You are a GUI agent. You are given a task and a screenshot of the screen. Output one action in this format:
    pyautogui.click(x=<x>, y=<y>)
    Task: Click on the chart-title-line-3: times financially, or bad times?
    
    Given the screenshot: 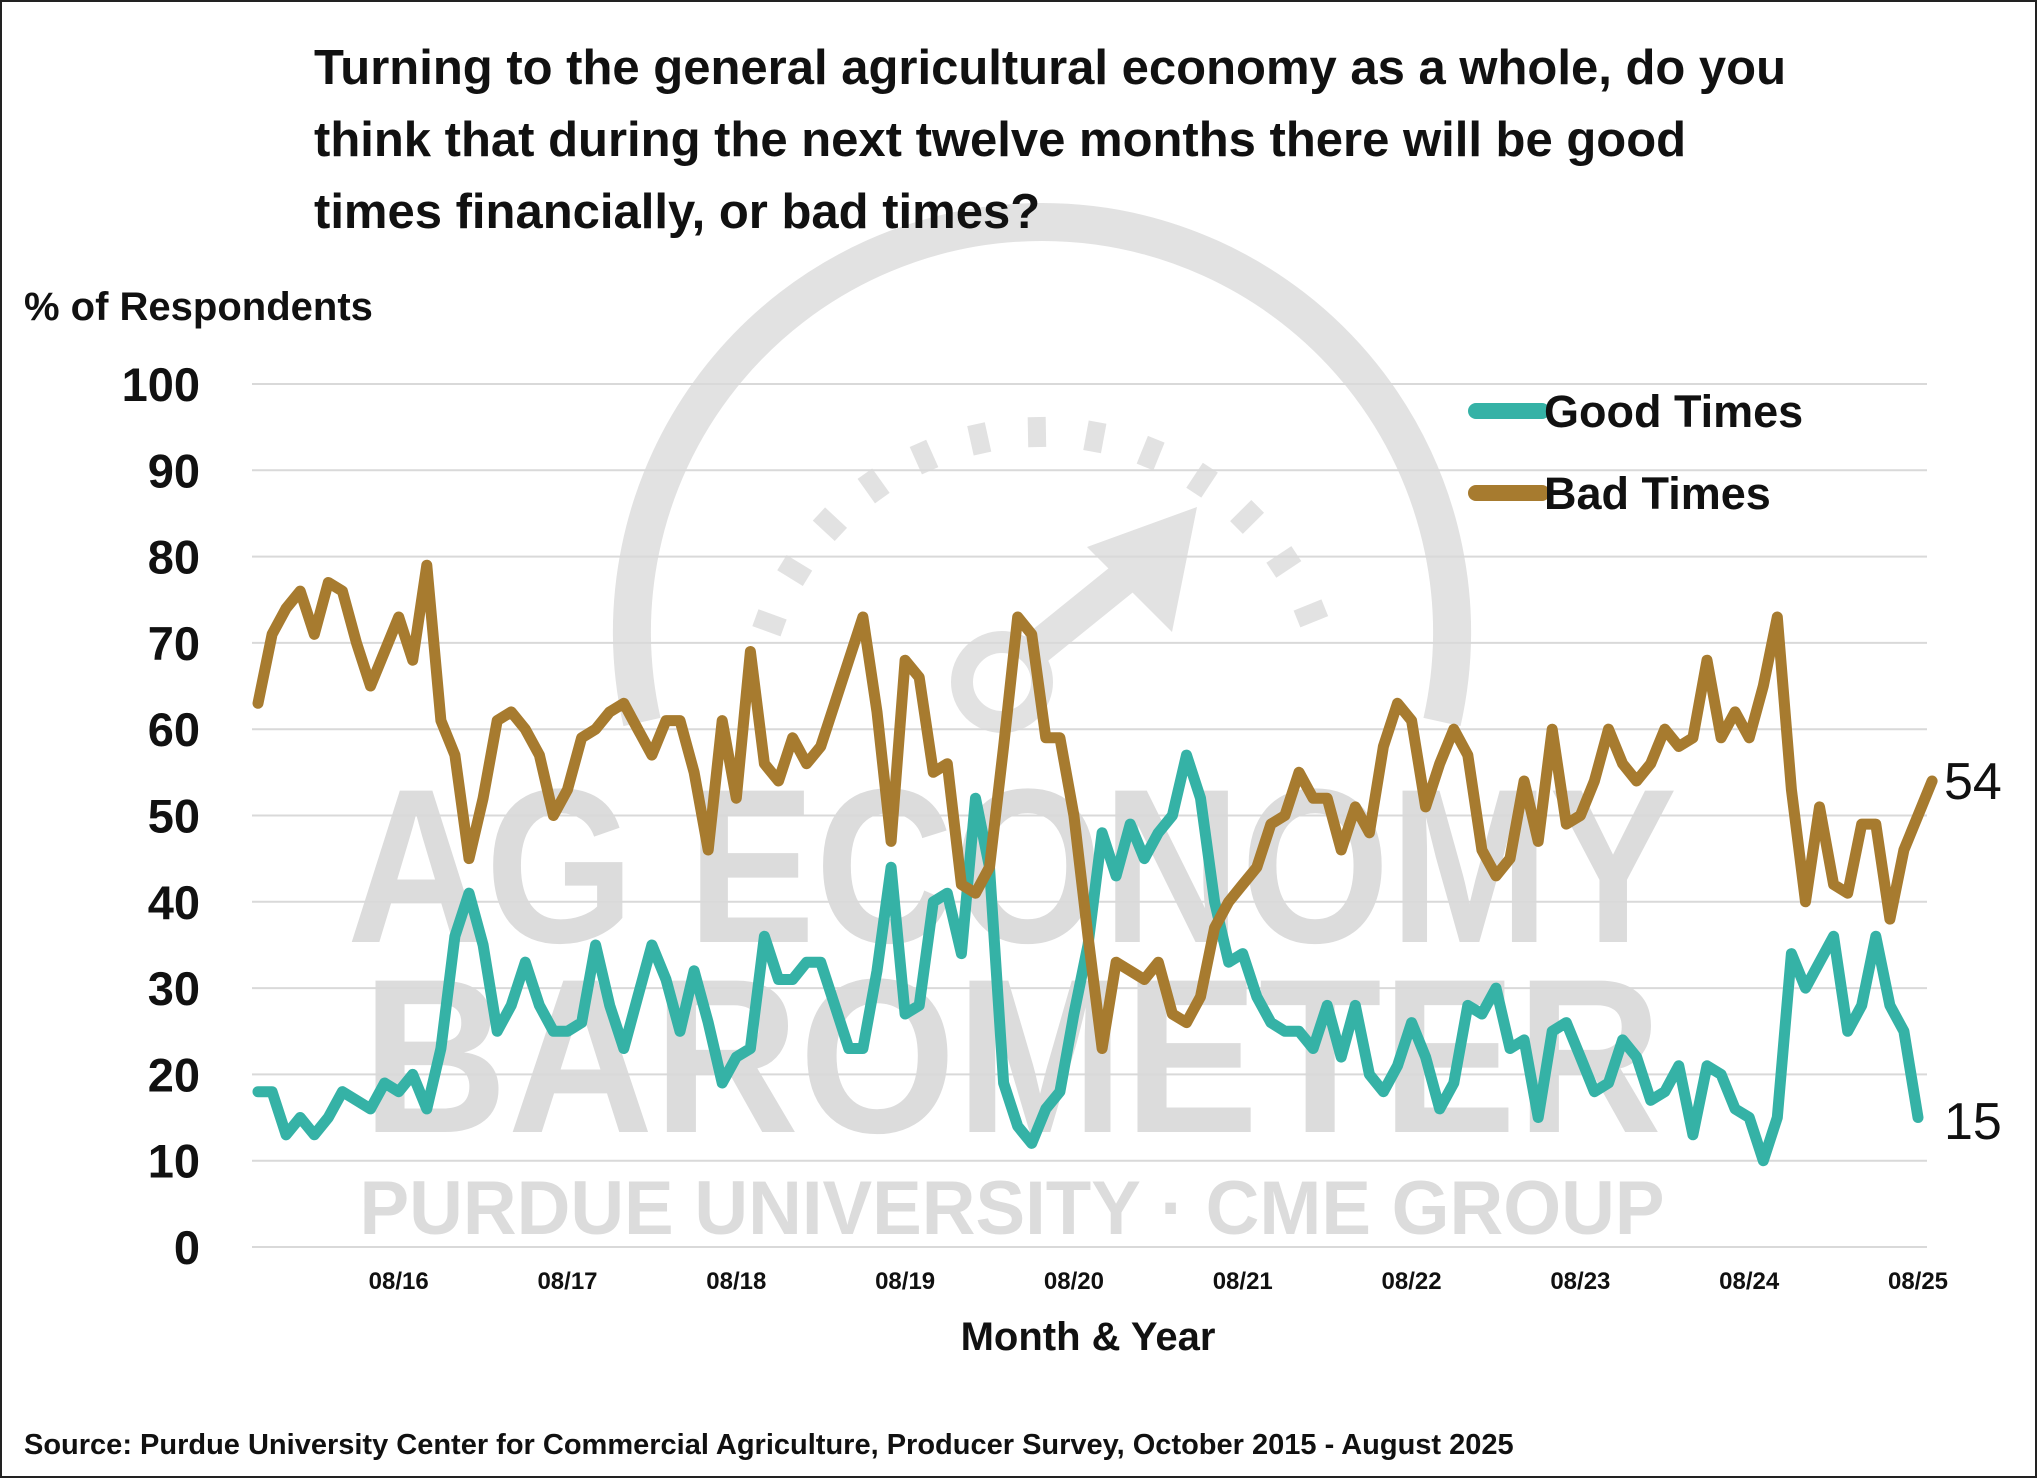 What is the action you would take?
    pyautogui.click(x=677, y=212)
    